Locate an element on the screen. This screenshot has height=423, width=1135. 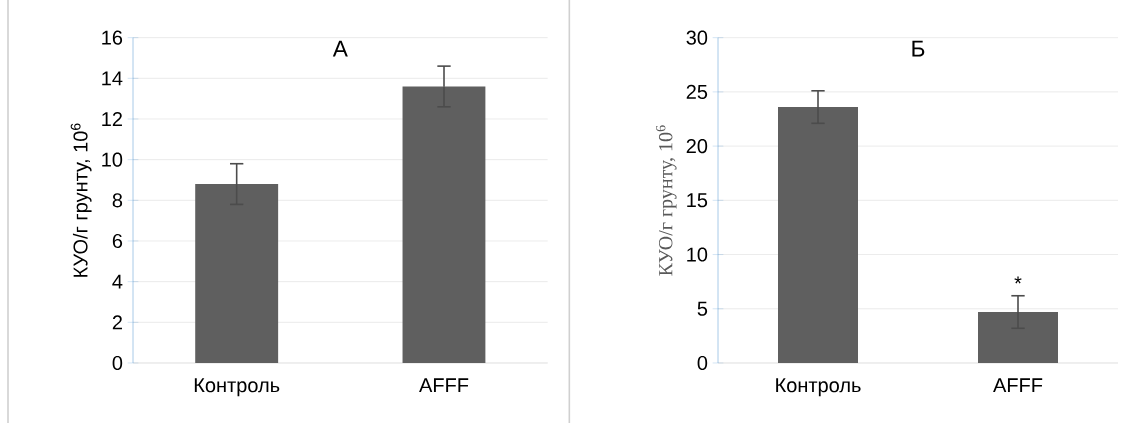
y-tick-label: 5 is located at coordinates (702, 308).